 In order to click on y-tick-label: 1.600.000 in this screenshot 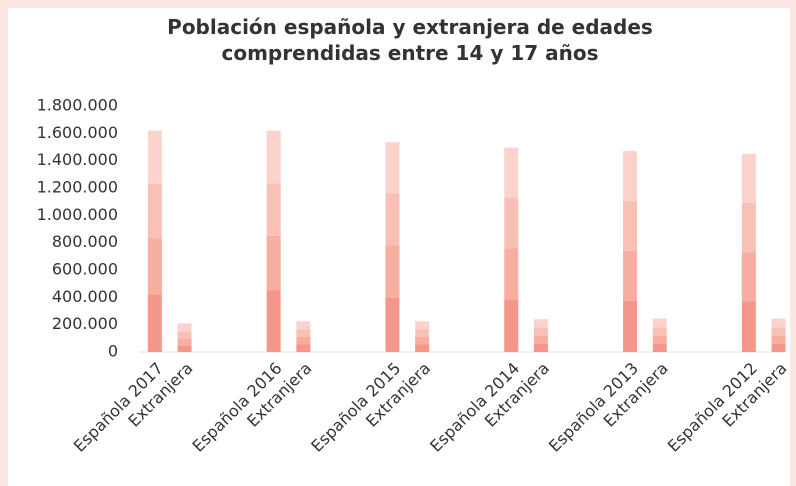, I will do `click(77, 132)`.